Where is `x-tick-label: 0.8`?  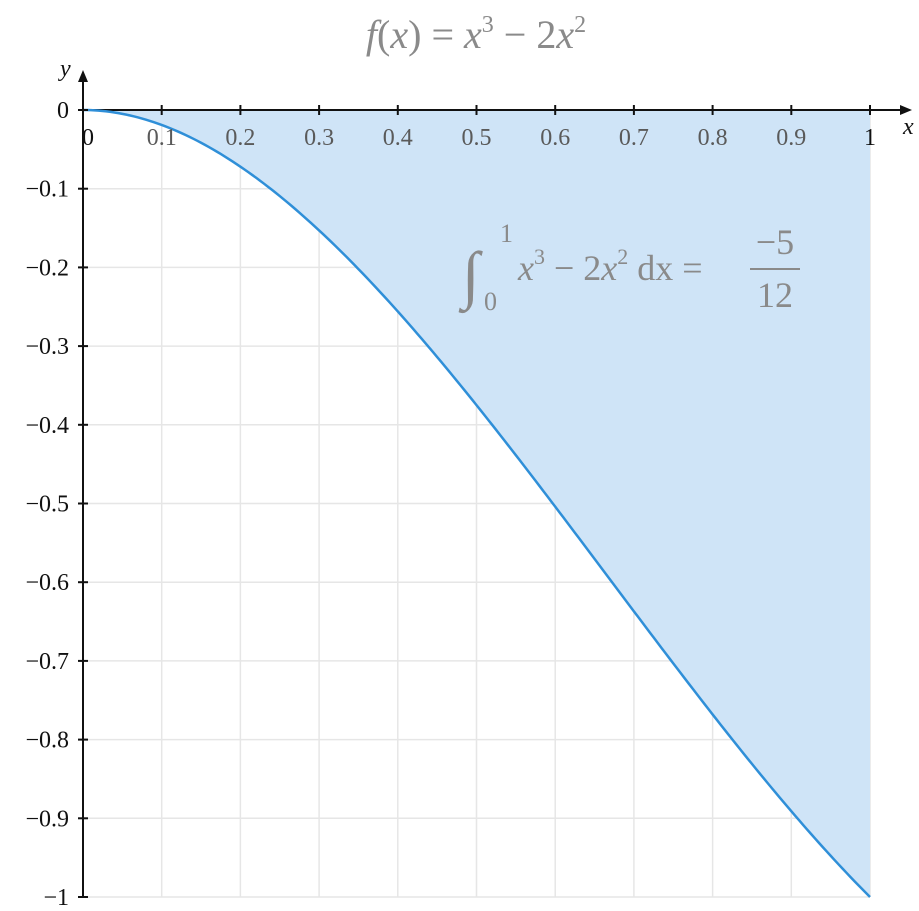 x-tick-label: 0.8 is located at coordinates (713, 138).